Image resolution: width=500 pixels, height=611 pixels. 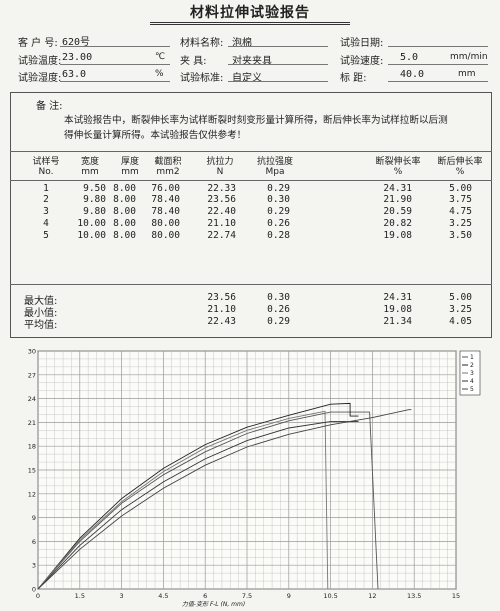 I want to click on x-tick-label: 0, so click(x=38, y=596).